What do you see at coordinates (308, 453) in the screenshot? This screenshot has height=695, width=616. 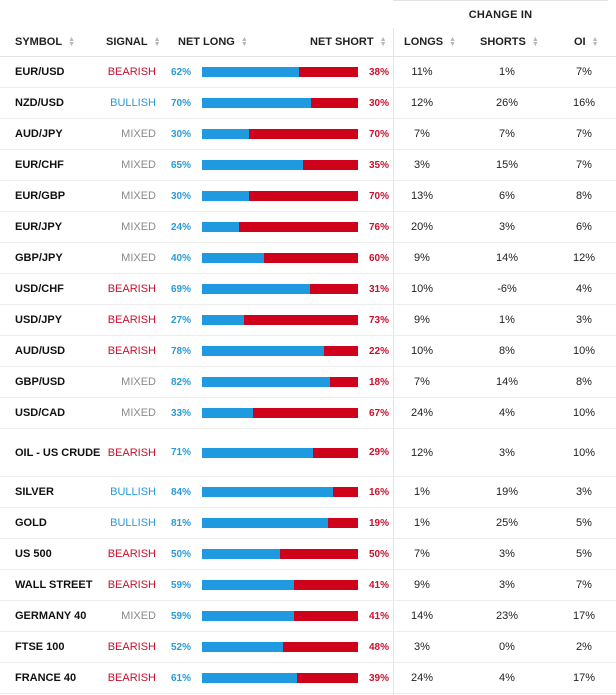 I see `table-row: OIL - US CRUDE BEARISH 71% 29% 12% 3% 10%` at bounding box center [308, 453].